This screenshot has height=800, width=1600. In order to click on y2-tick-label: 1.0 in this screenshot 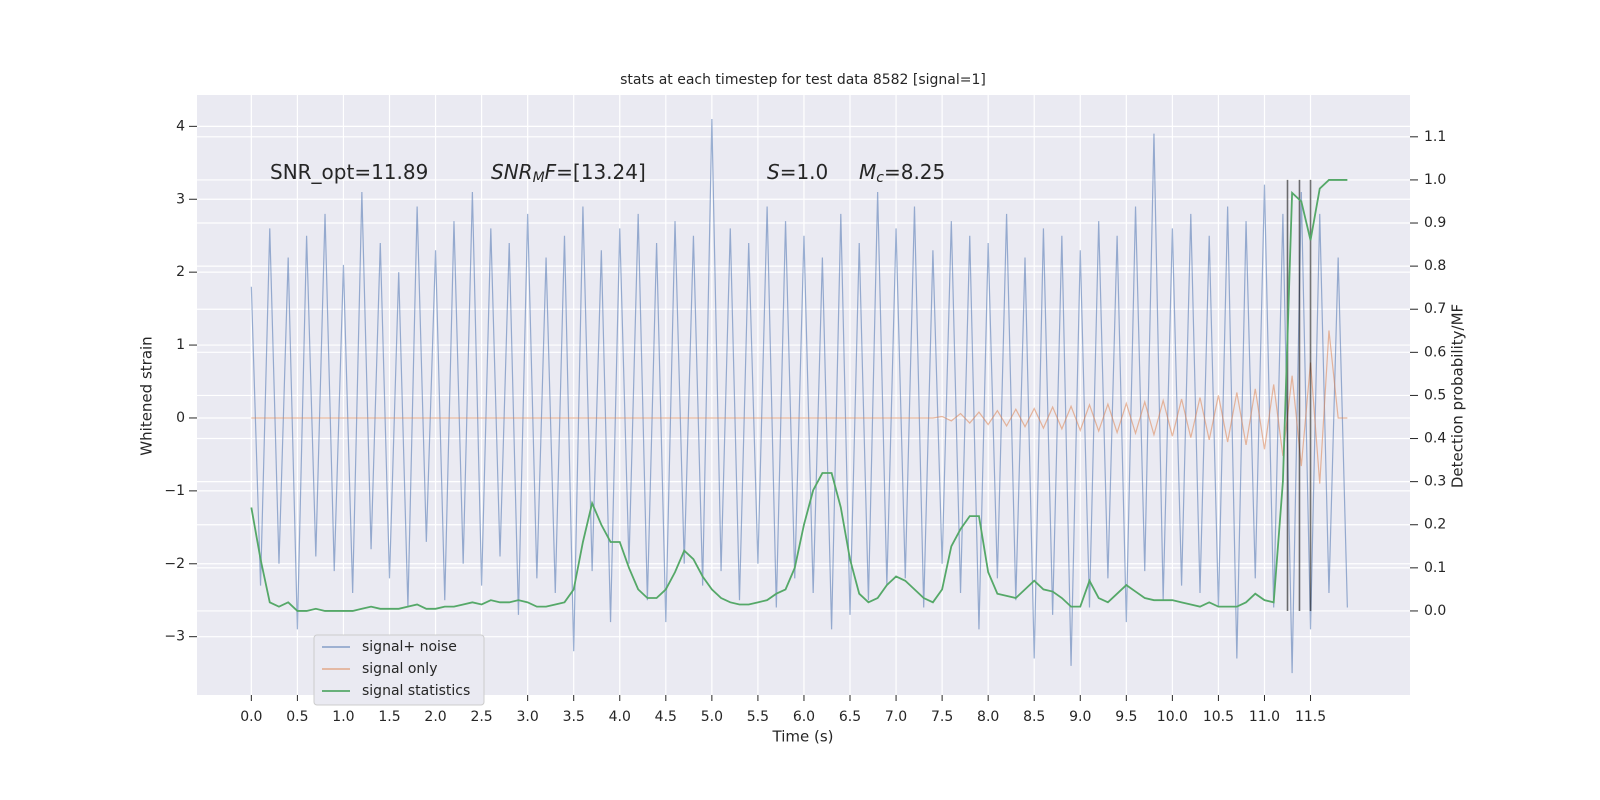, I will do `click(1435, 180)`.